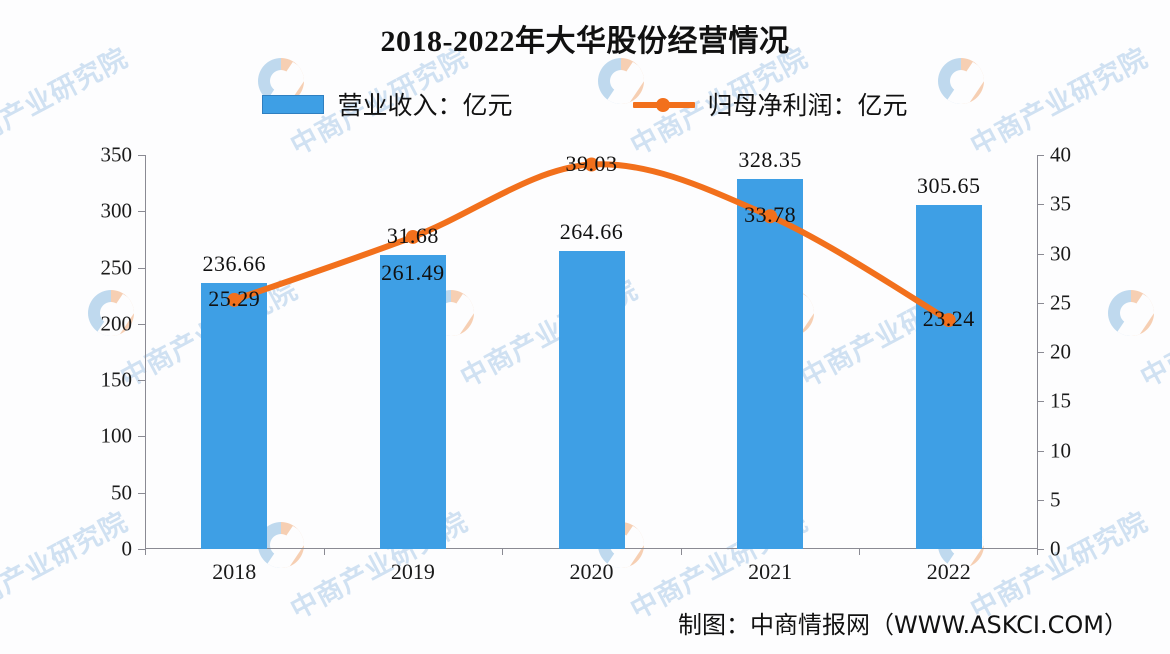 This screenshot has width=1170, height=654. I want to click on legend-line-swatch-icon, so click(663, 104).